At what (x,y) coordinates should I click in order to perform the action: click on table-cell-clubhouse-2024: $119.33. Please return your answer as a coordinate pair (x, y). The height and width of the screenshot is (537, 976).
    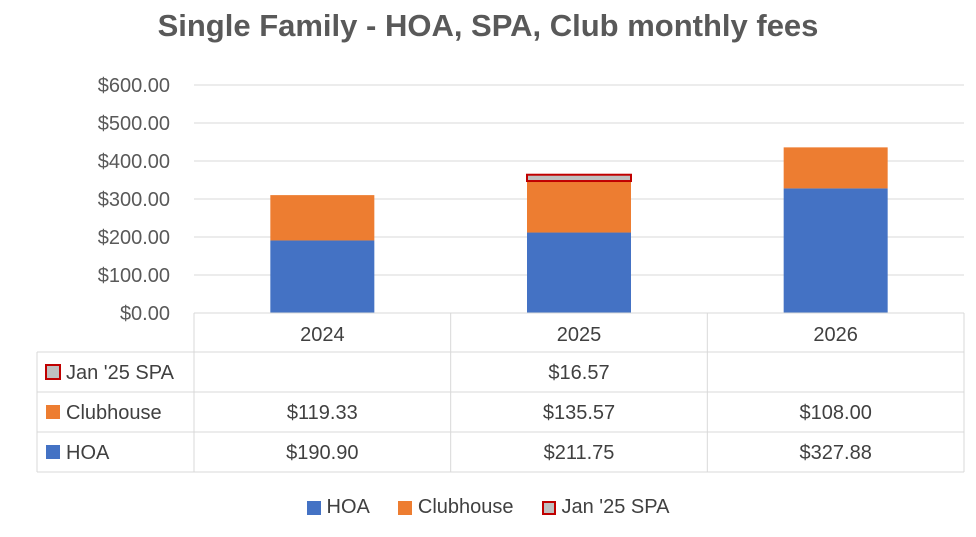
    Looking at the image, I should click on (322, 413).